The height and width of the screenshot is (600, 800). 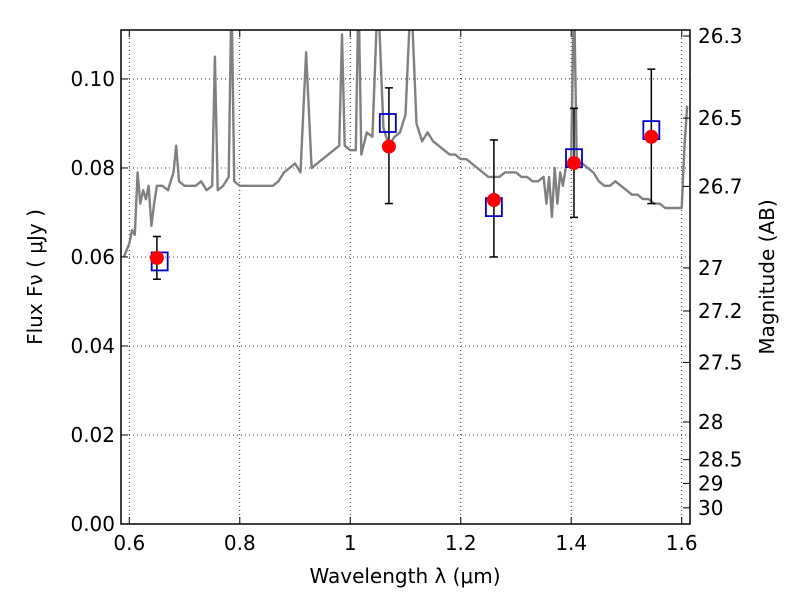 I want to click on x-tick-label: 1.6, so click(x=682, y=543).